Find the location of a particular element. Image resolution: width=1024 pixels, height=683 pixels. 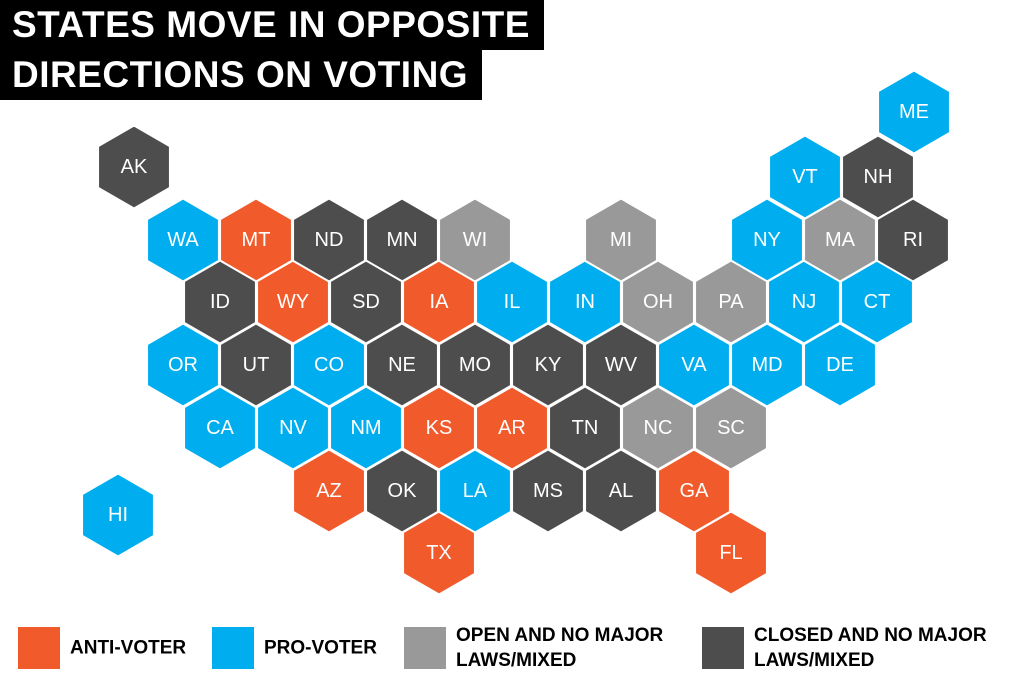

state-label: ME is located at coordinates (914, 112).